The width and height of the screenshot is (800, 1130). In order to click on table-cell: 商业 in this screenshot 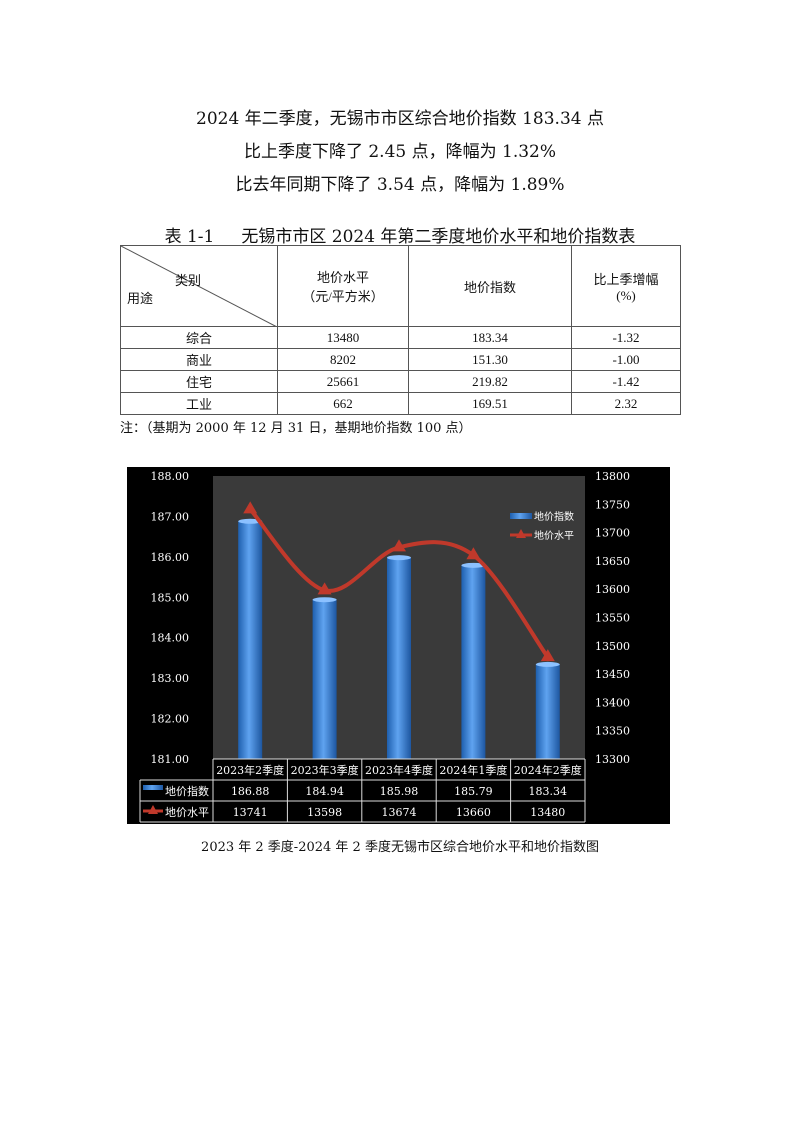, I will do `click(199, 359)`.